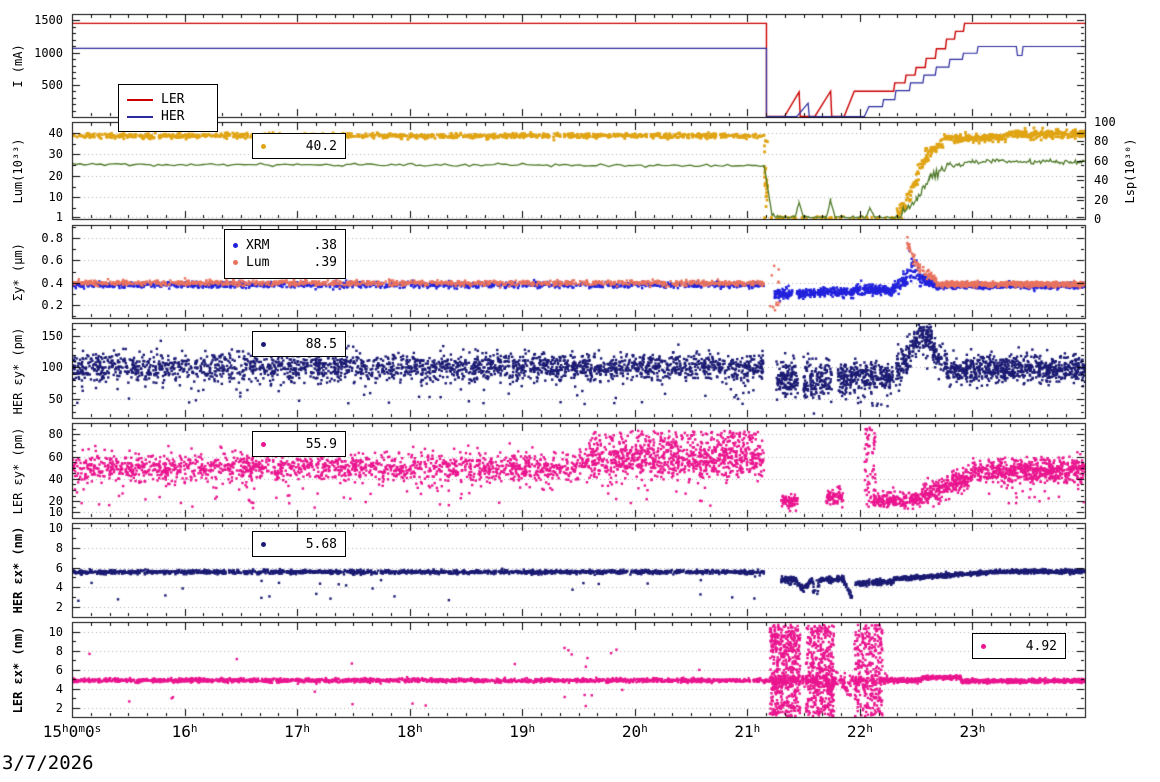 This screenshot has width=1160, height=782. I want to click on legend-value: 88.5, so click(321, 344).